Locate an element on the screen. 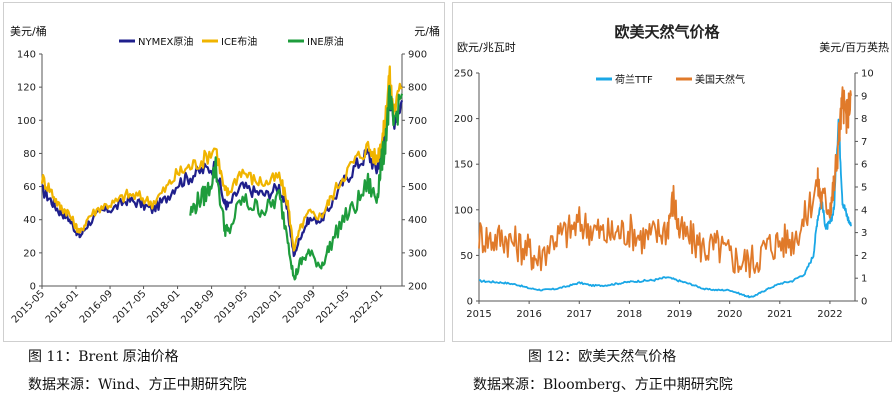  c1-left-tick-label: 0 is located at coordinates (470, 302).